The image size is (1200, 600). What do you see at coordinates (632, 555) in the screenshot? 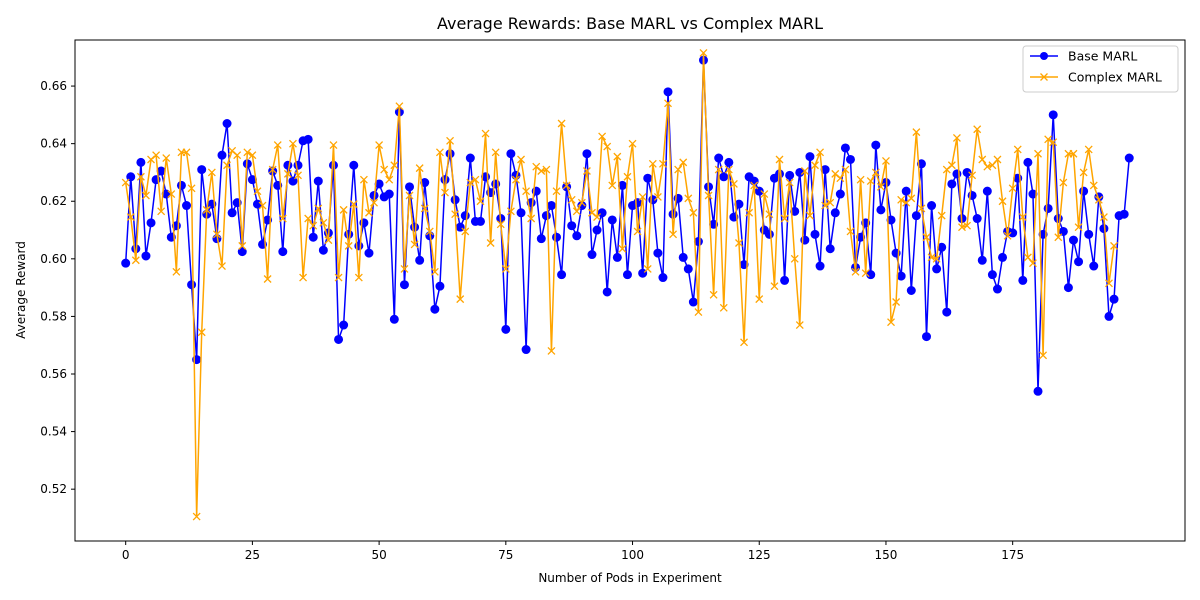
I see `x-tick-label: 100` at bounding box center [632, 555].